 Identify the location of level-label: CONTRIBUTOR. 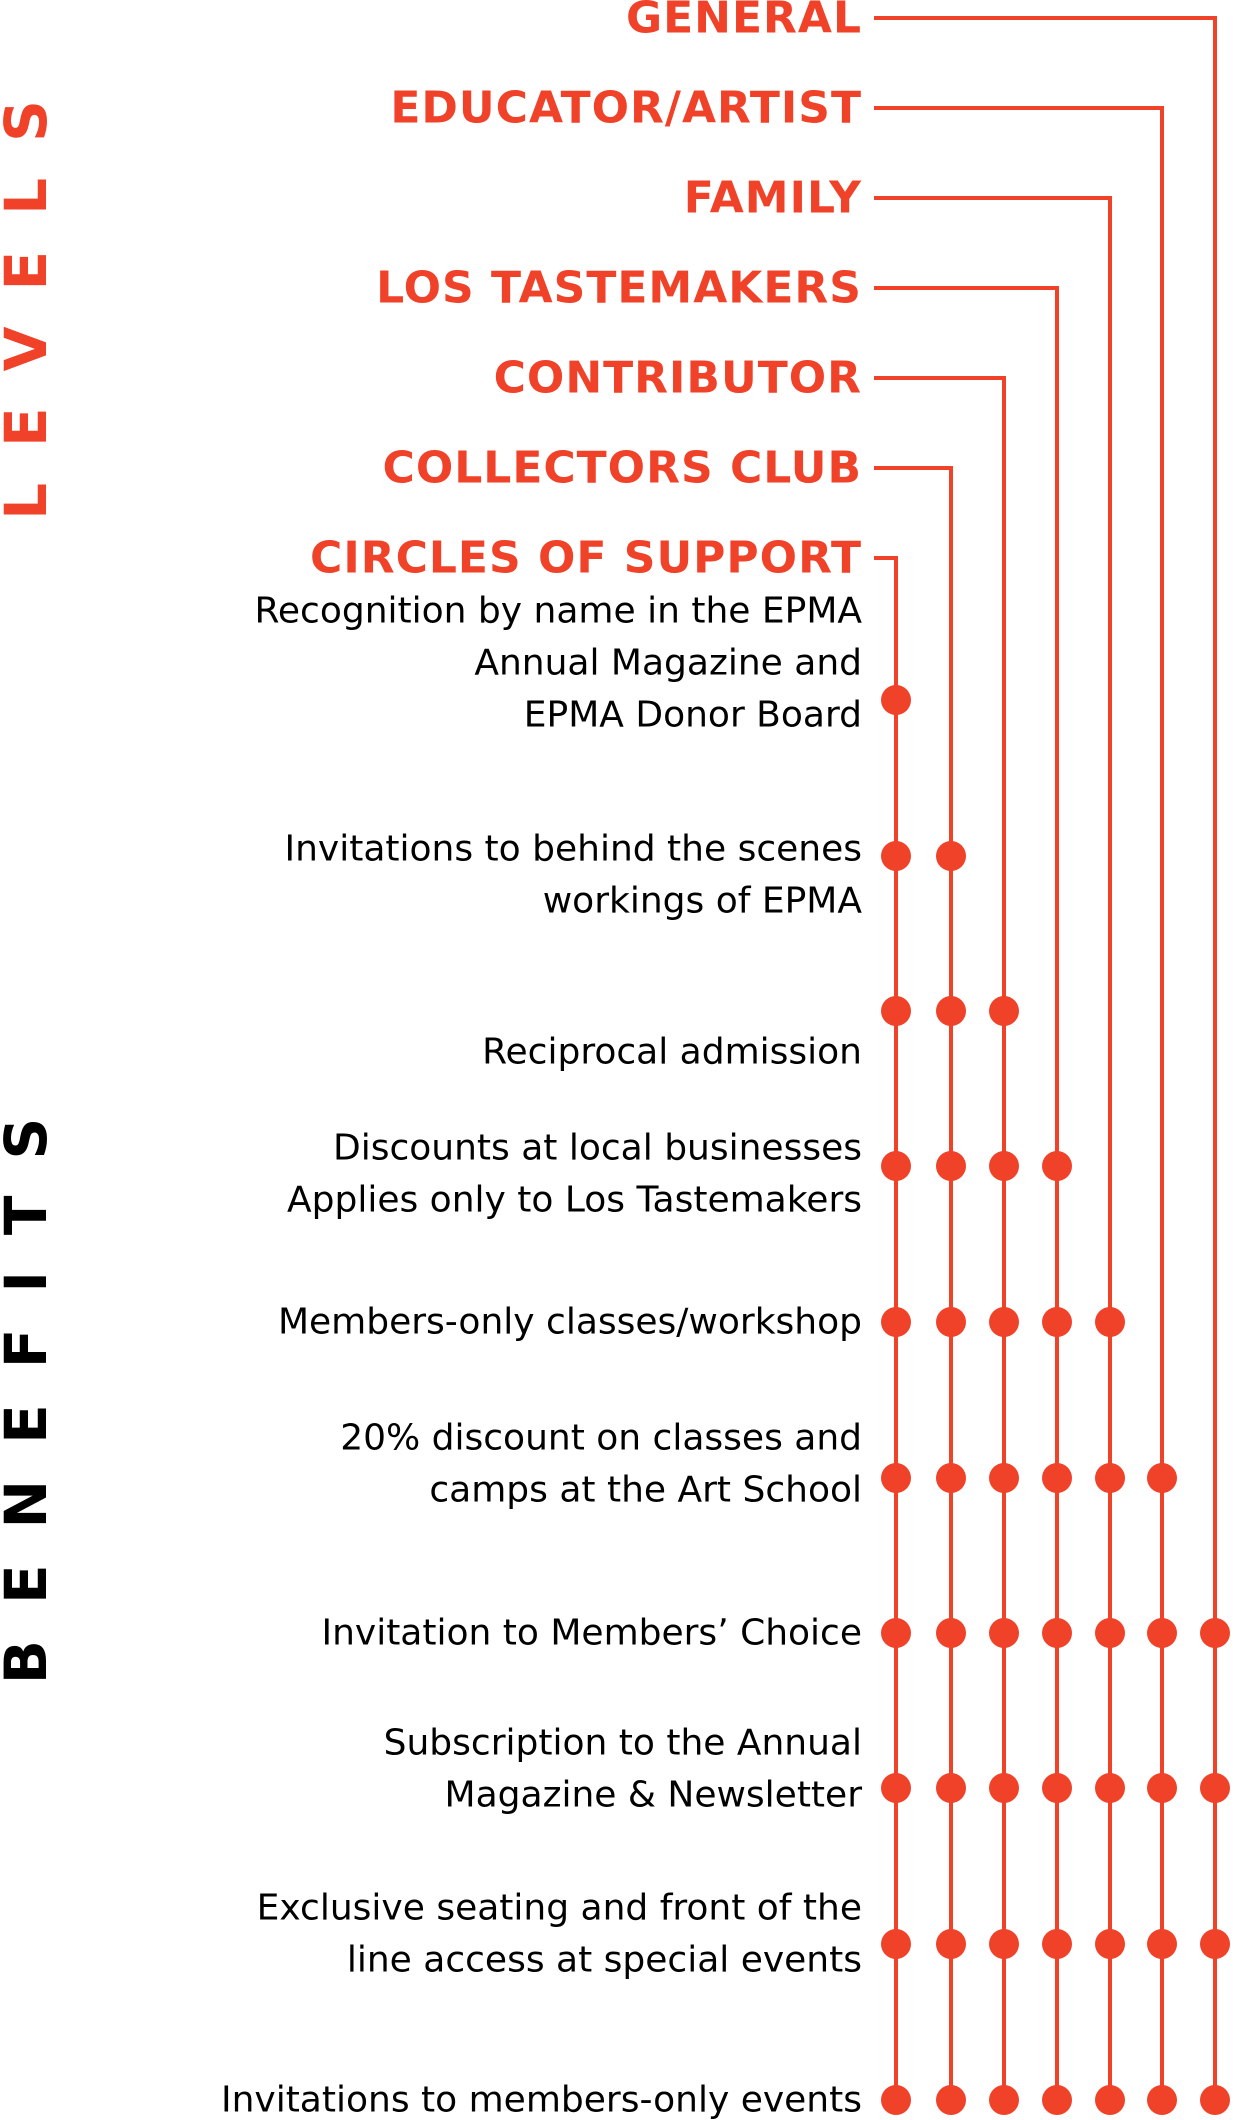
(678, 378).